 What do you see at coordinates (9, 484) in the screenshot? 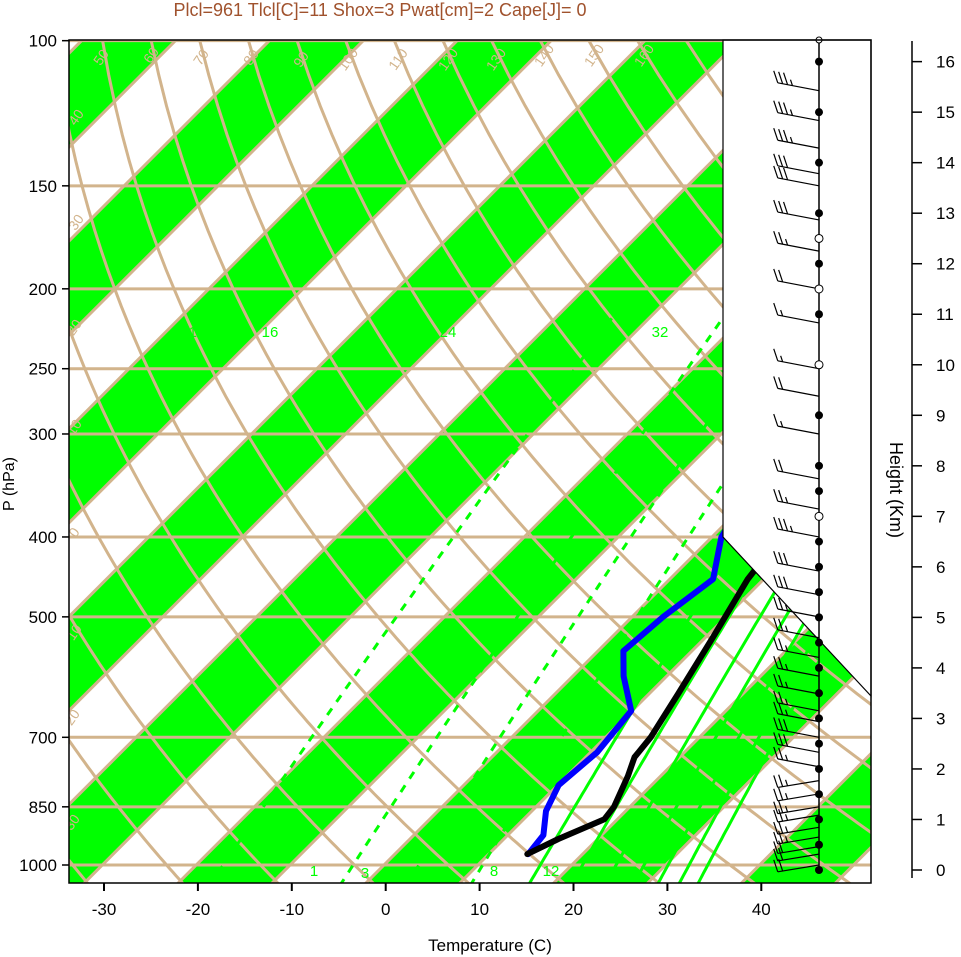
I see `y-axis-label: P (hPa)` at bounding box center [9, 484].